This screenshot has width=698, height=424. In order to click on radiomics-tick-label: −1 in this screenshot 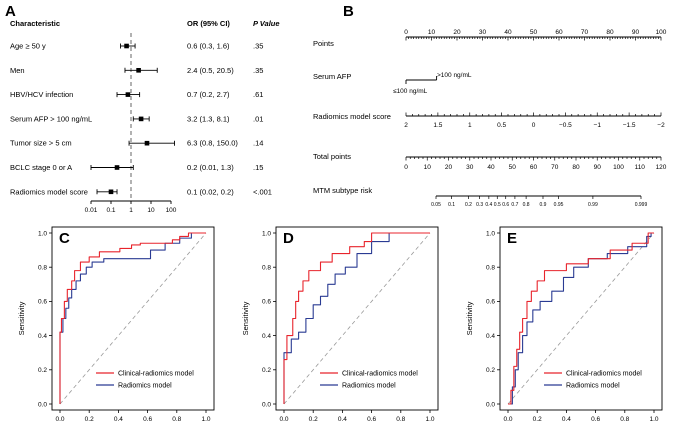, I will do `click(598, 125)`.